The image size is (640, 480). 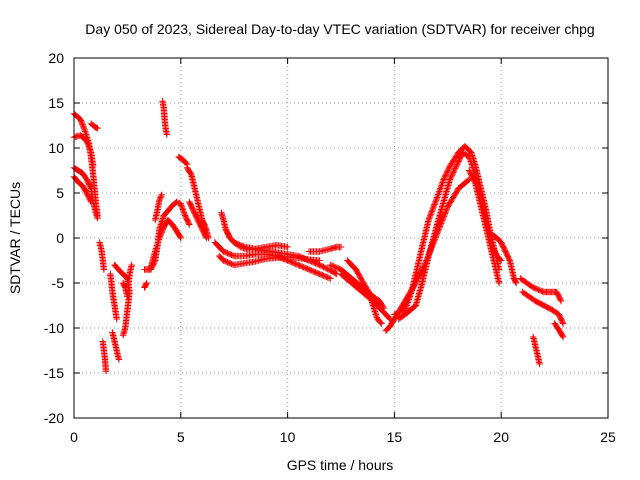 What do you see at coordinates (60, 193) in the screenshot?
I see `y-tick-label: 5` at bounding box center [60, 193].